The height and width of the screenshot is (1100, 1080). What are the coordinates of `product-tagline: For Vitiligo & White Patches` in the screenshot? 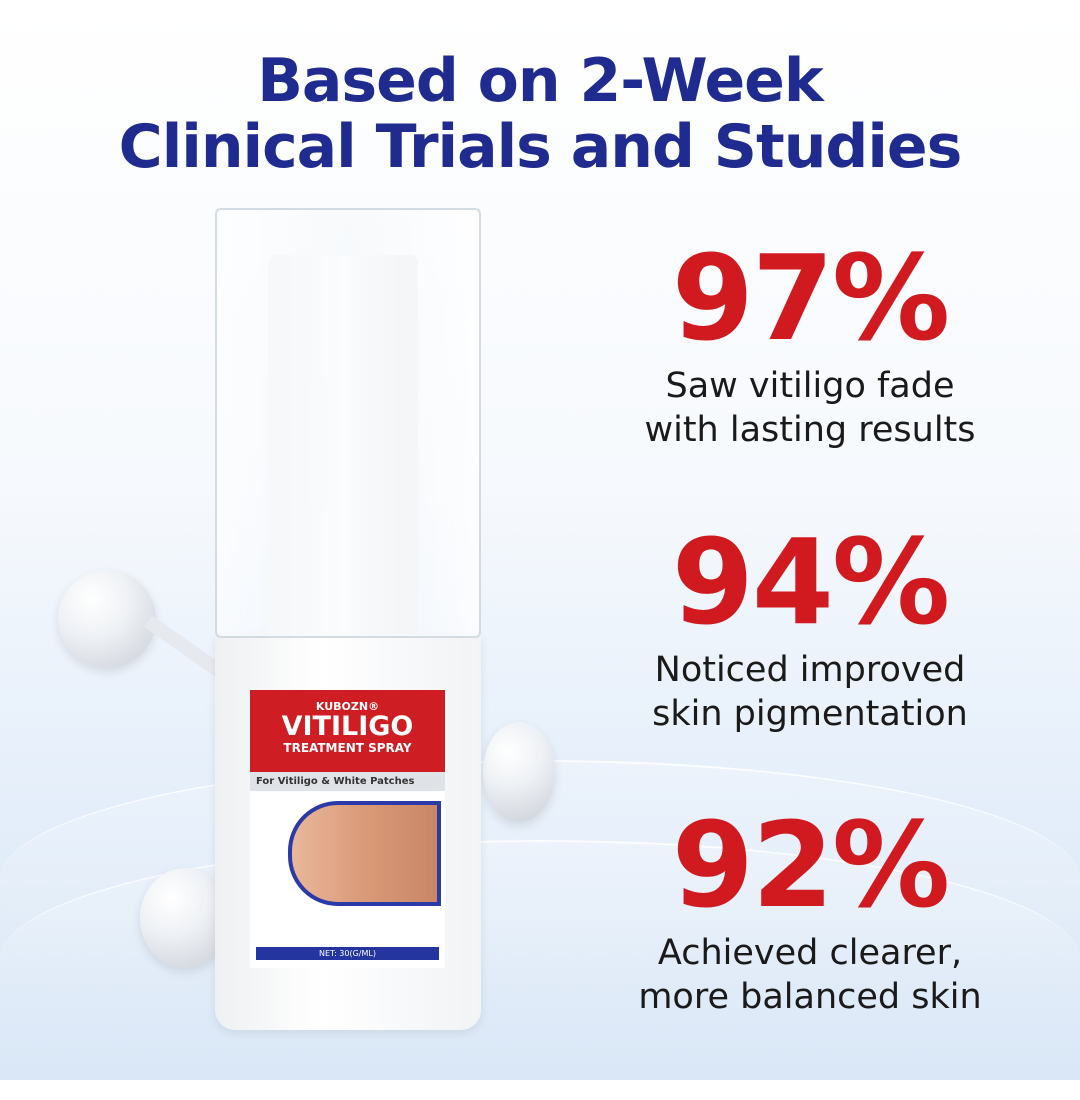 It's located at (347, 781).